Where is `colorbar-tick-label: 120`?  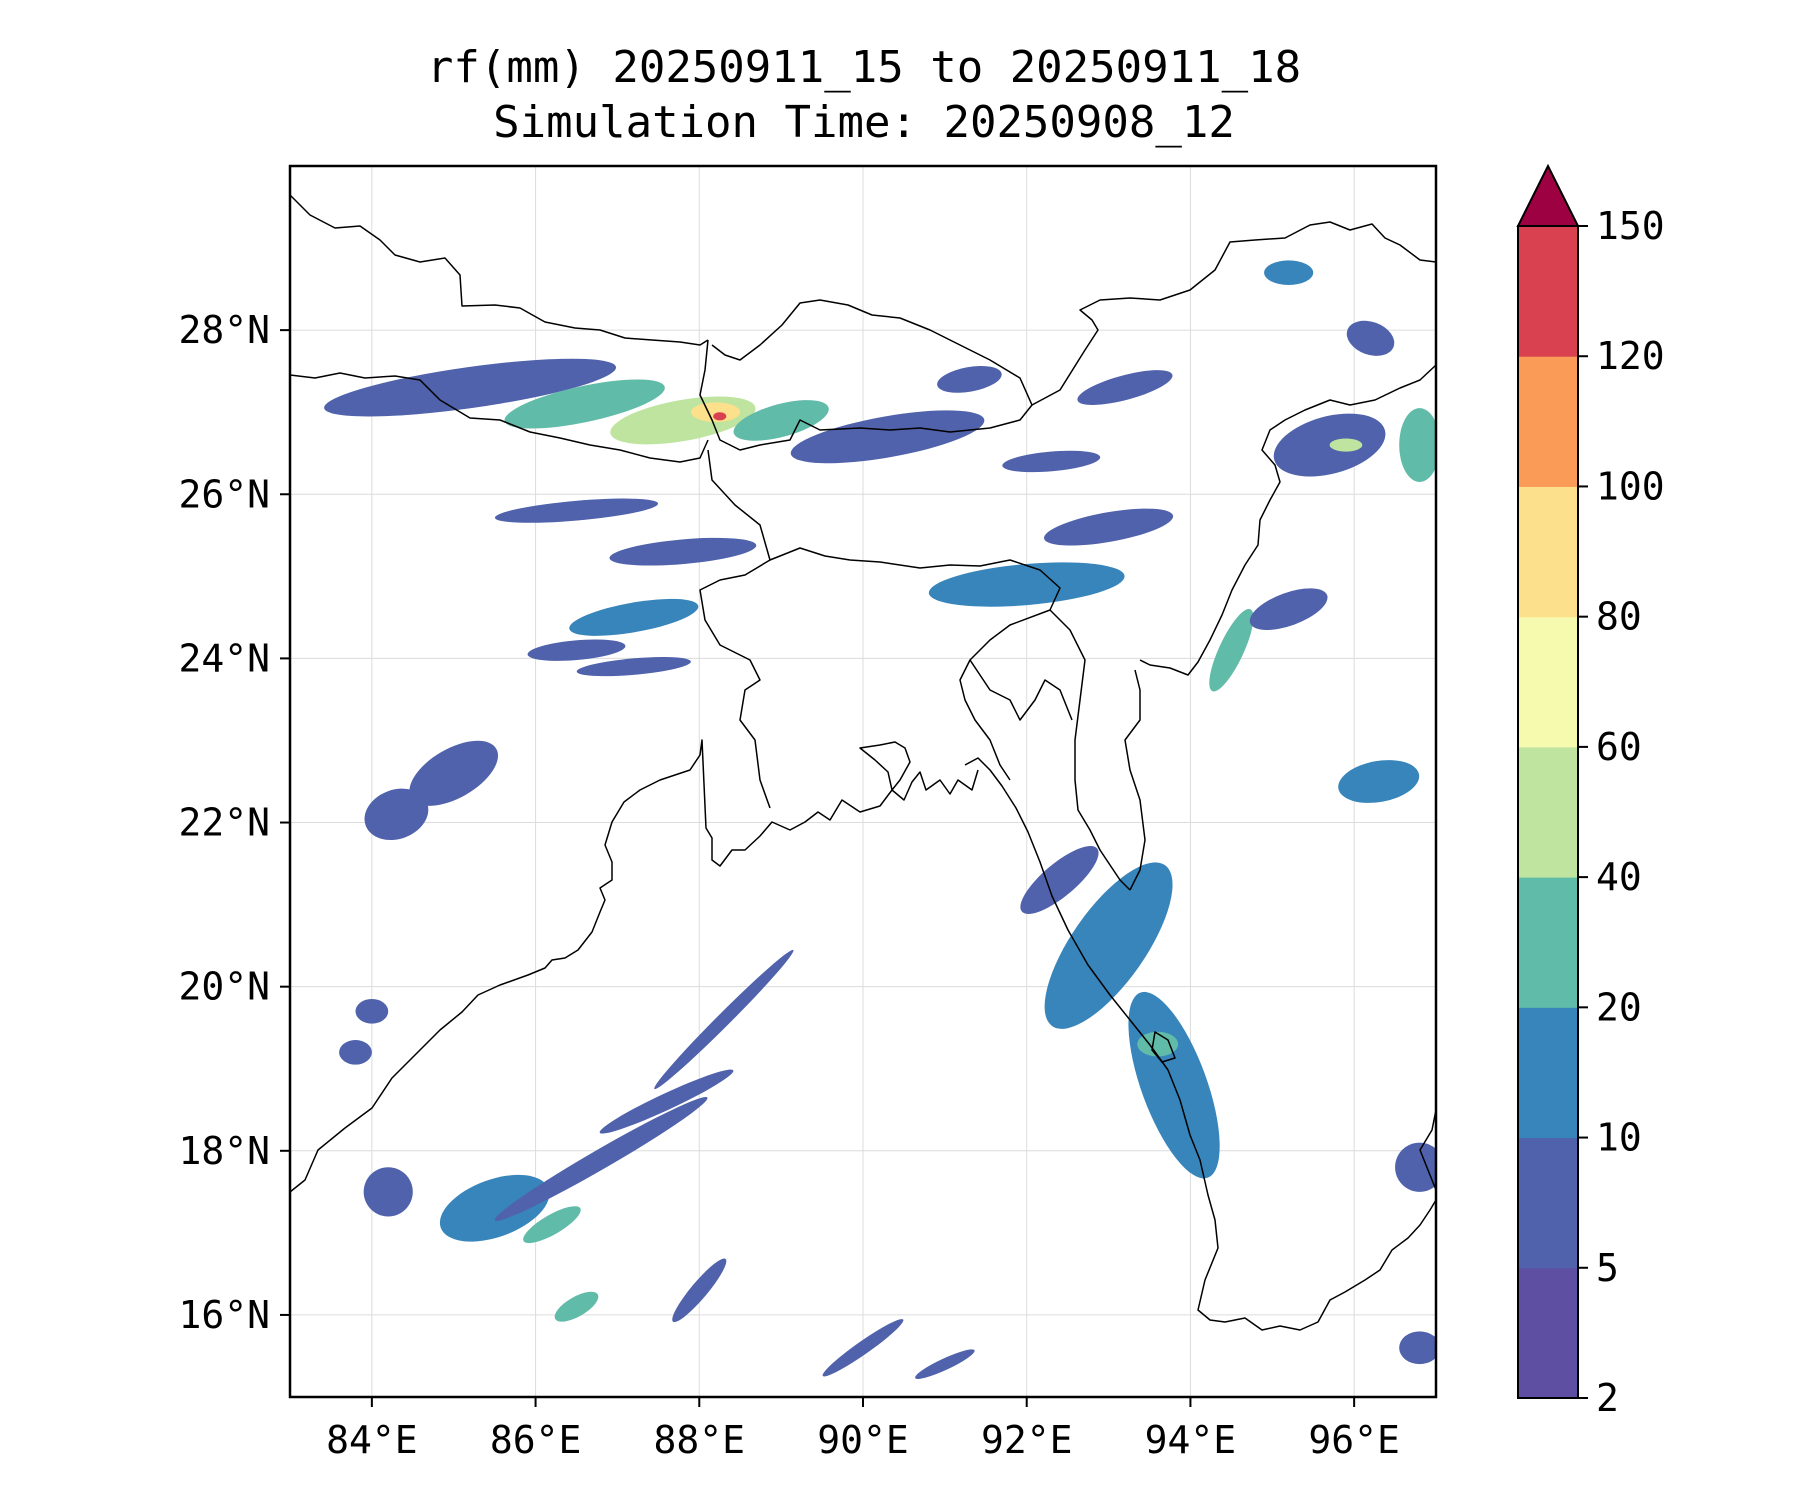
colorbar-tick-label: 120 is located at coordinates (1630, 356).